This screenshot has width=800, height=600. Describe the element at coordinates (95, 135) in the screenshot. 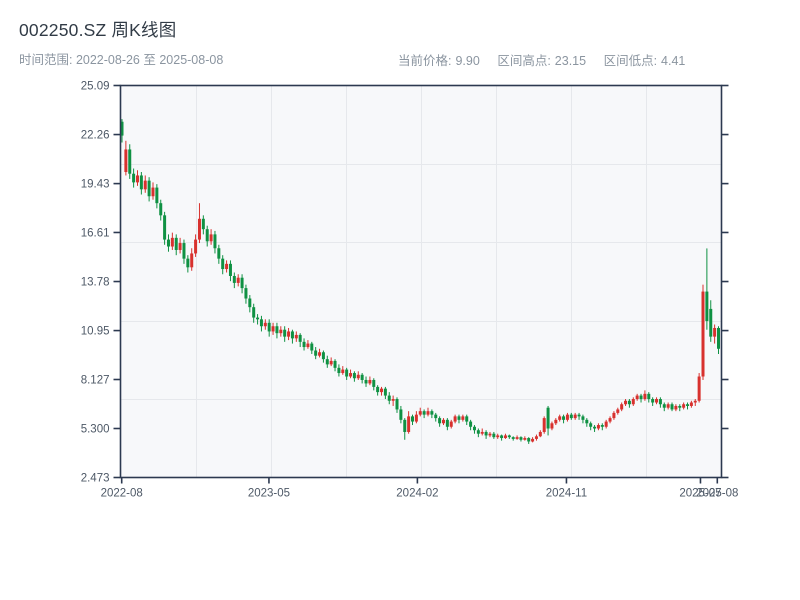

I see `y-tick-label: 22.26` at that location.